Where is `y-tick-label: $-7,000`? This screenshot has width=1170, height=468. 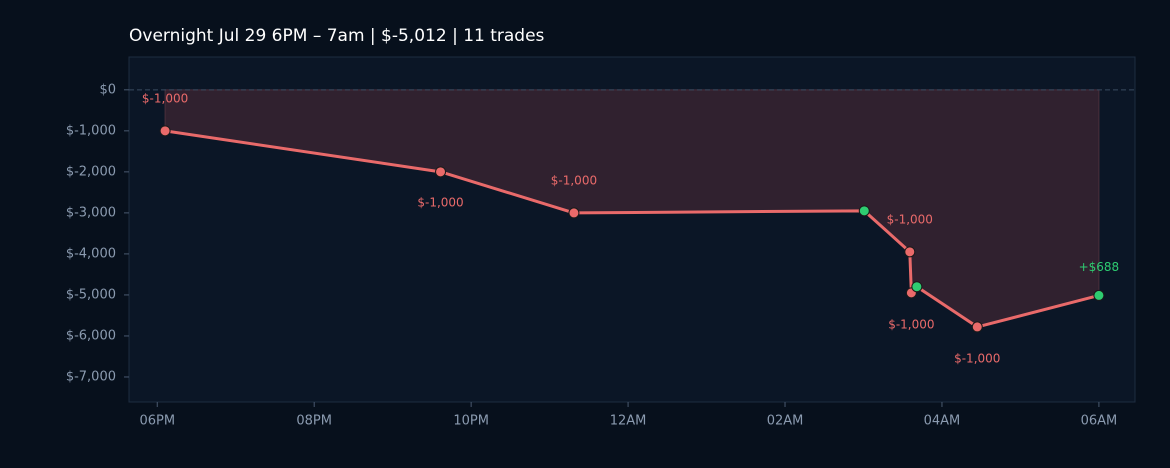
y-tick-label: $-7,000 is located at coordinates (91, 376).